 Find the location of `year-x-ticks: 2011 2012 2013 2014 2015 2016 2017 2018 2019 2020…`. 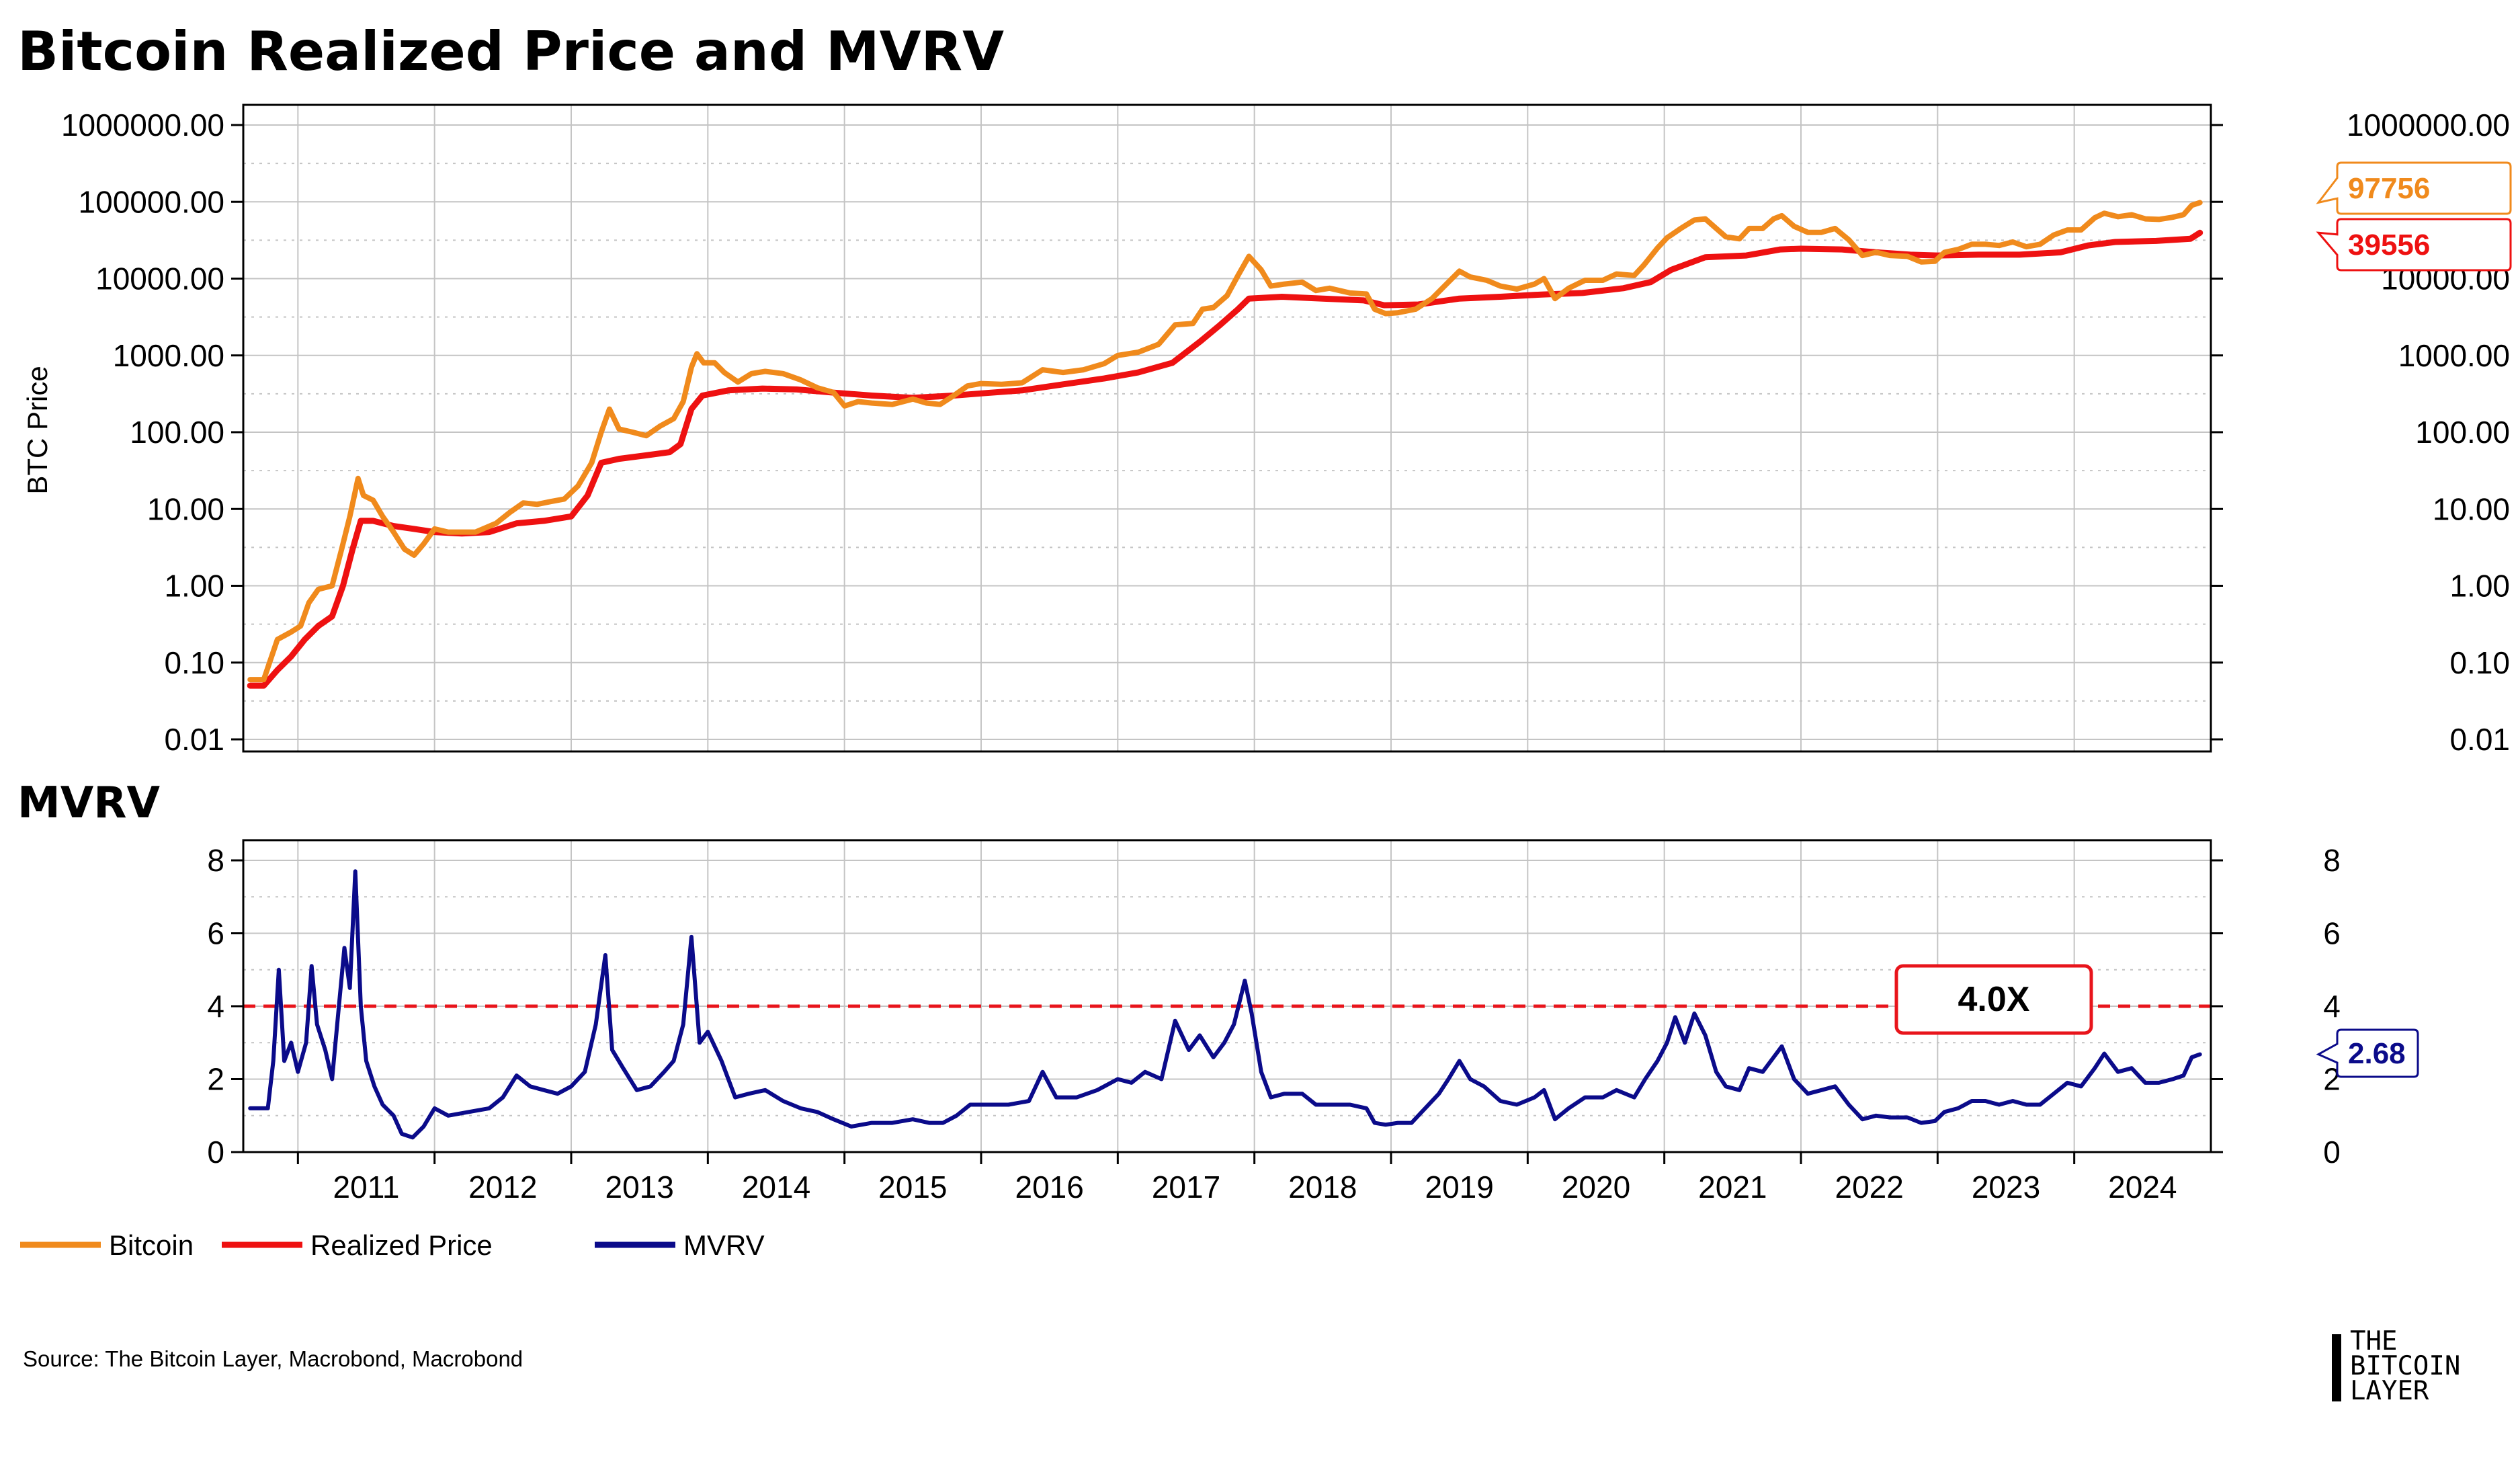

year-x-ticks: 2011 2012 2013 2014 2015 2016 2017 2018 2019 2020… is located at coordinates (1236, 1178).